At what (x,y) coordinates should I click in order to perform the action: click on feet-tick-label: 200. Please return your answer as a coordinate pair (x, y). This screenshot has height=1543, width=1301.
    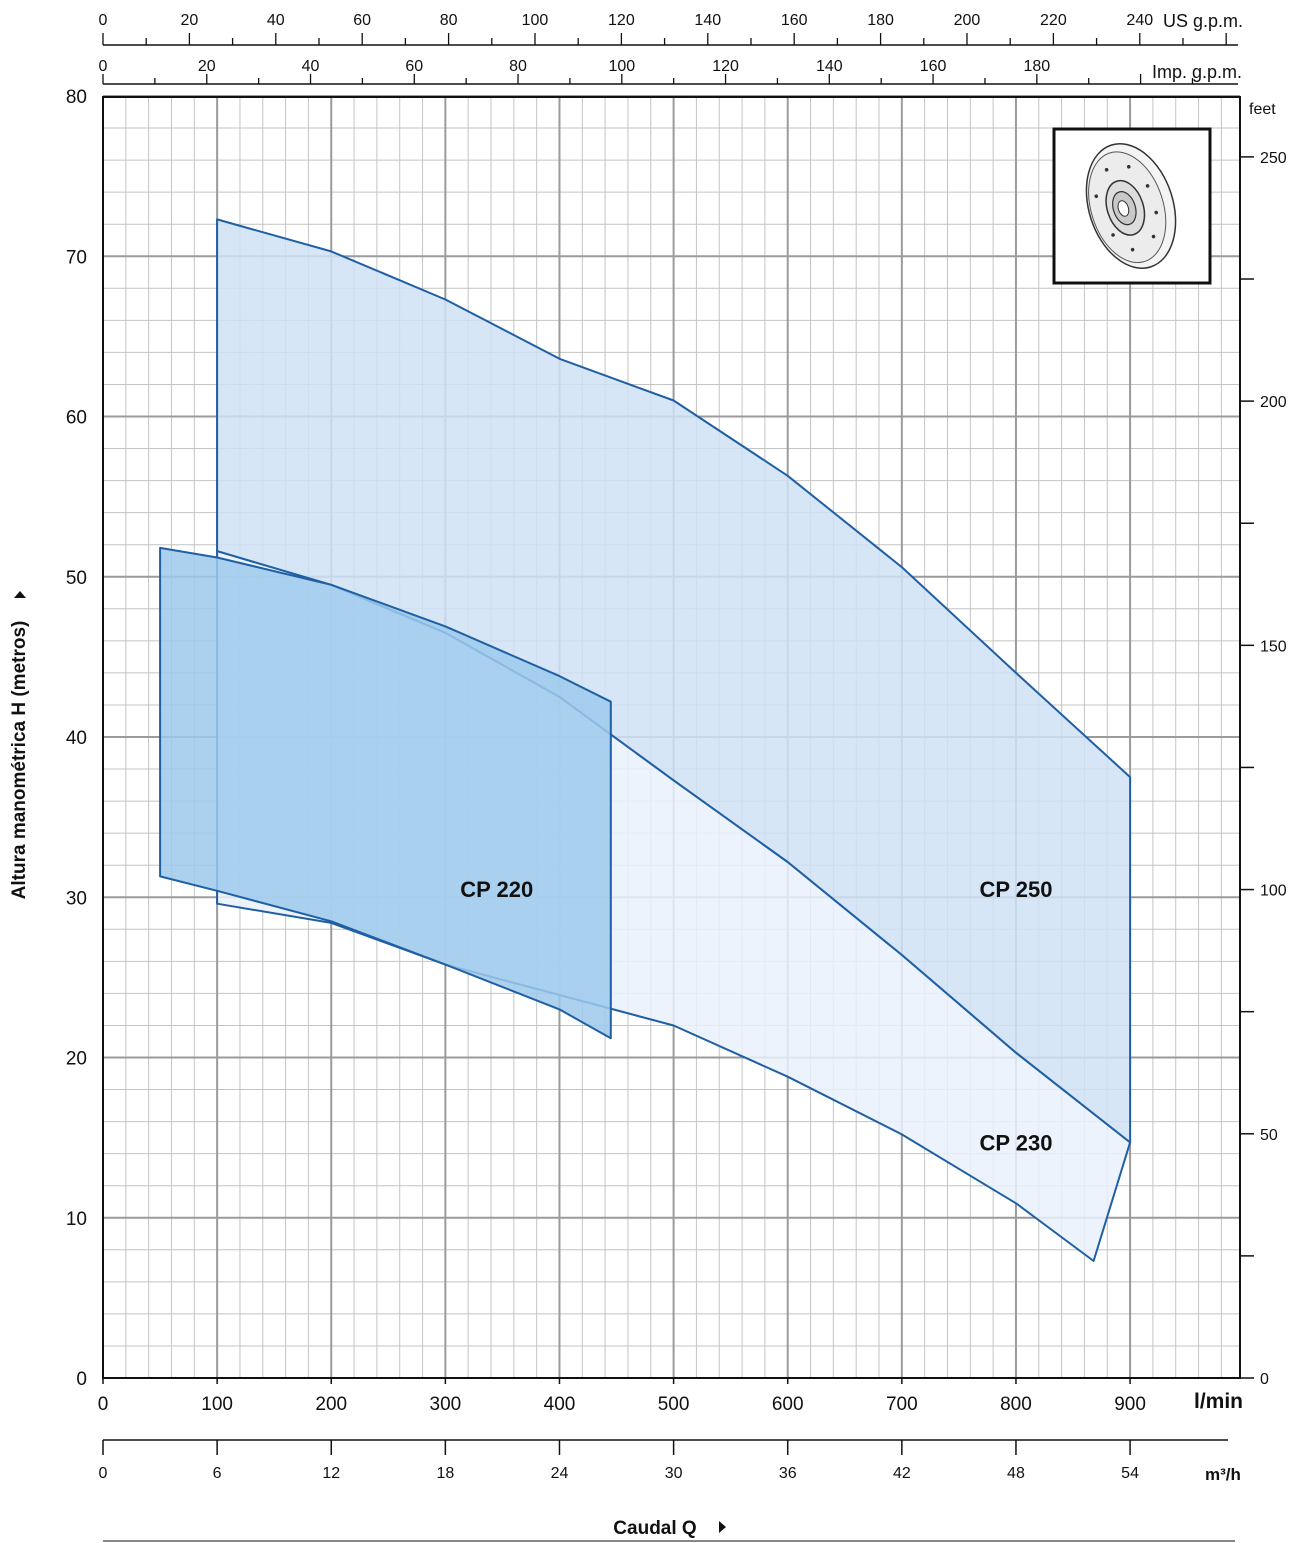
    Looking at the image, I should click on (1273, 402).